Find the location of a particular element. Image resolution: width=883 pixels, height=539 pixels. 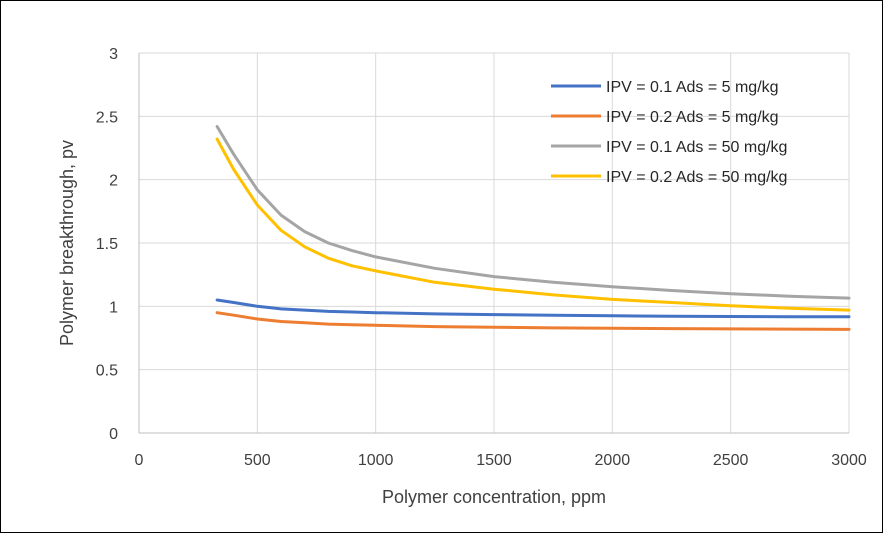

legend-label: IPV = 0.1 Ads = 50 mg/kg is located at coordinates (696, 147).